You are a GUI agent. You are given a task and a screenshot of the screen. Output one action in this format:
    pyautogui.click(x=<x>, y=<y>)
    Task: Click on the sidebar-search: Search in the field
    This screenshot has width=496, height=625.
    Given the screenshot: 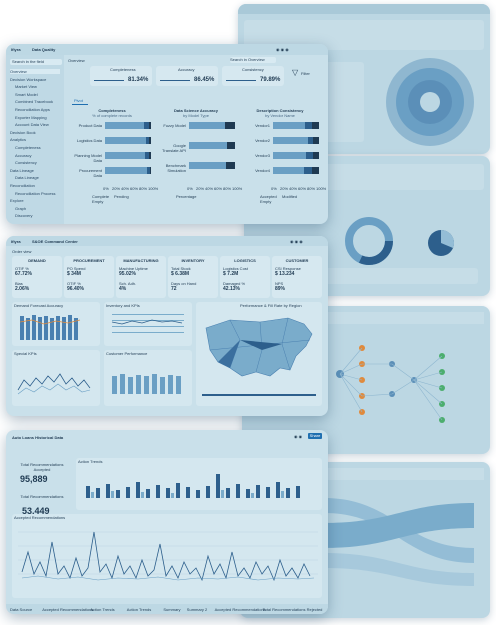 What is the action you would take?
    pyautogui.click(x=36, y=62)
    